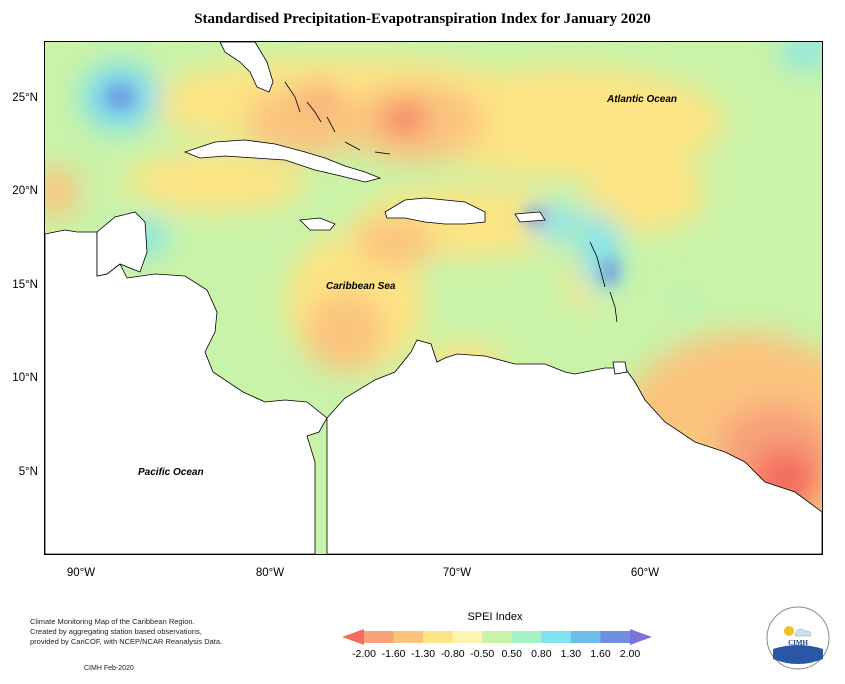 This screenshot has width=845, height=684. What do you see at coordinates (452, 654) in the screenshot?
I see `legend-tick-label: -0.80` at bounding box center [452, 654].